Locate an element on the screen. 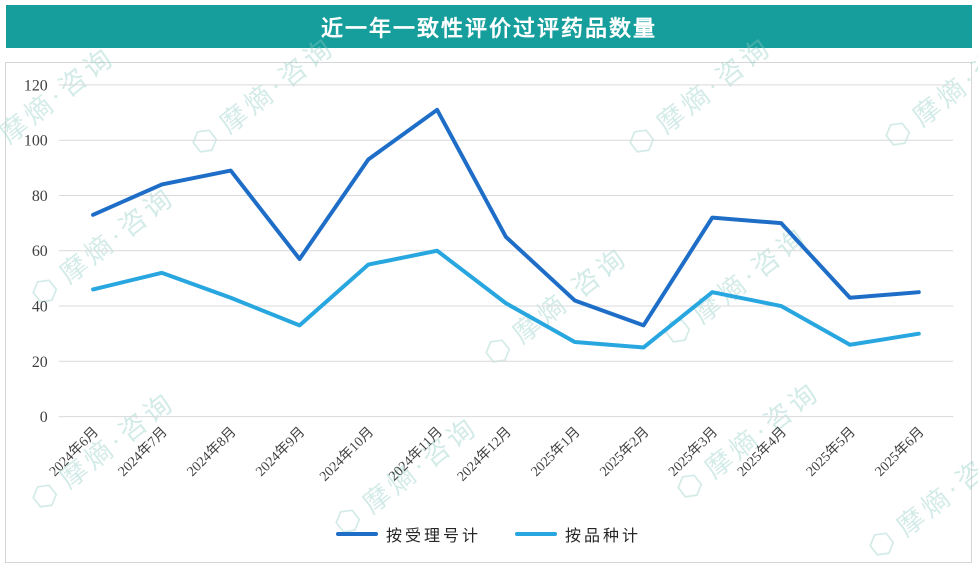 The width and height of the screenshot is (978, 568). x-axis-tick-label: 2025年1月 is located at coordinates (556, 452).